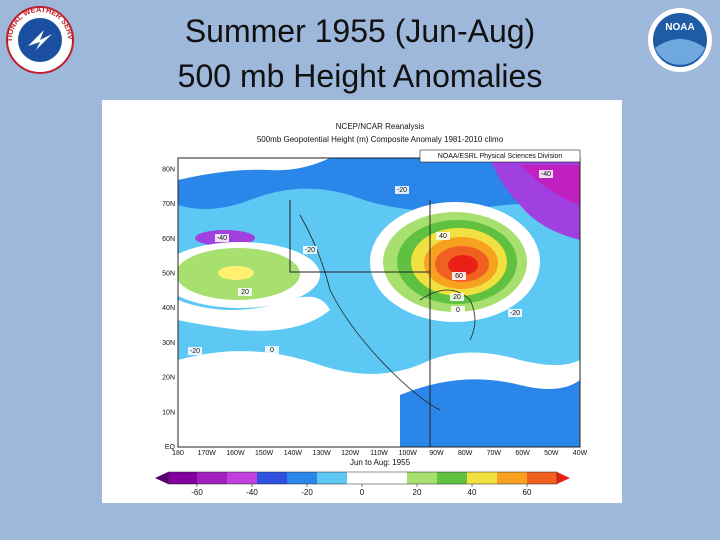 The height and width of the screenshot is (540, 720). What do you see at coordinates (293, 453) in the screenshot?
I see `lon-label: 140W` at bounding box center [293, 453].